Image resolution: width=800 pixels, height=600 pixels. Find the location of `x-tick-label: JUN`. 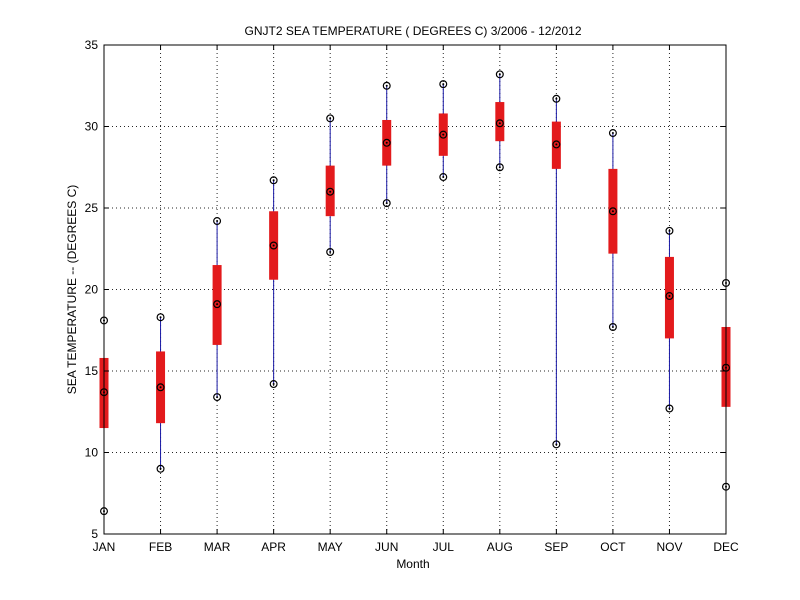

x-tick-label: JUN is located at coordinates (386, 547).